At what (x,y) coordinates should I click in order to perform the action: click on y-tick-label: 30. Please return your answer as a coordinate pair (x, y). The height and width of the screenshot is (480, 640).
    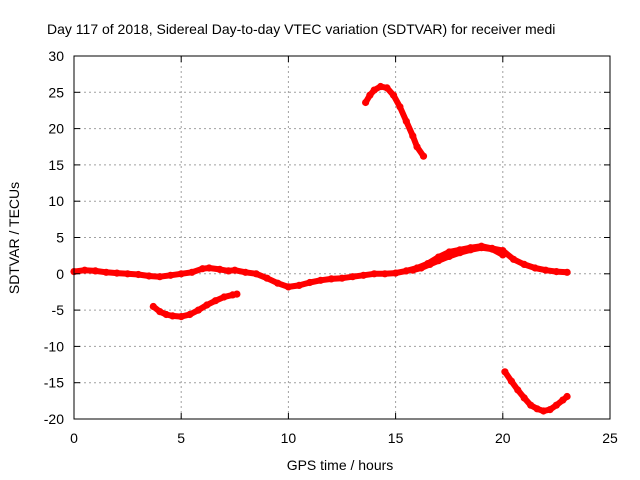
    Looking at the image, I should click on (56, 56).